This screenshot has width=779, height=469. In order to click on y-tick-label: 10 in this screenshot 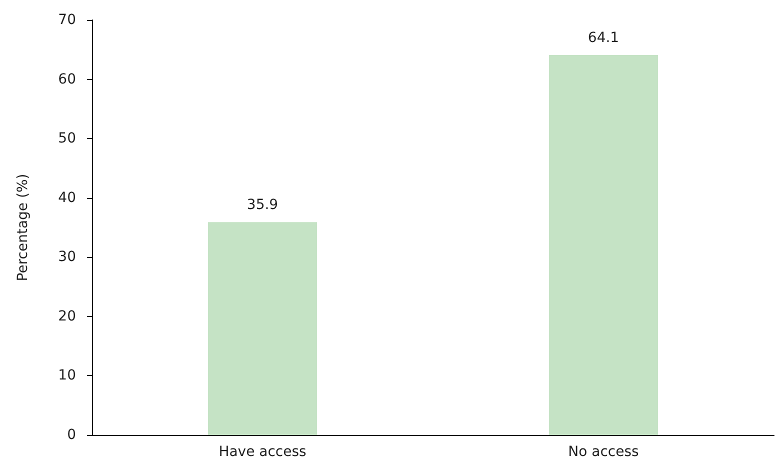, I will do `click(67, 376)`.